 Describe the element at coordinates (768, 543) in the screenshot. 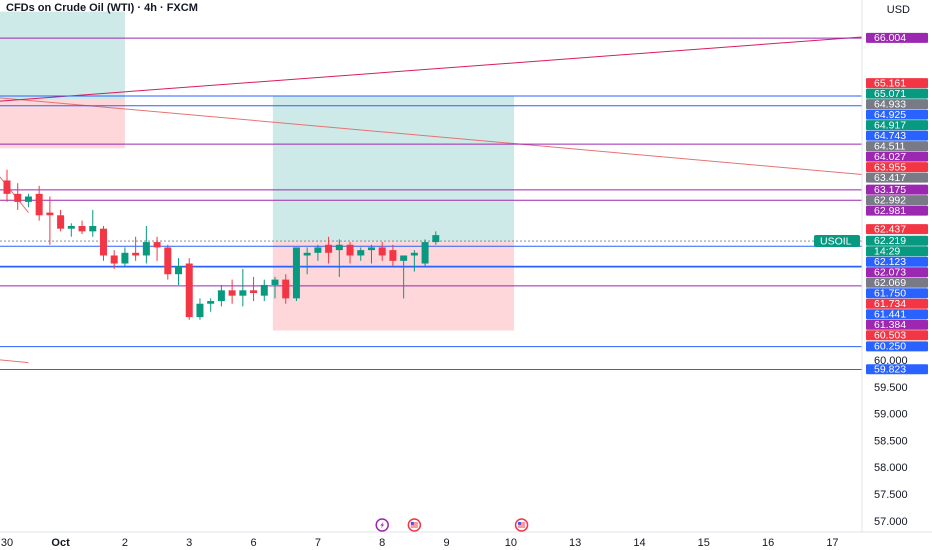

I see `time-tick: 16` at that location.